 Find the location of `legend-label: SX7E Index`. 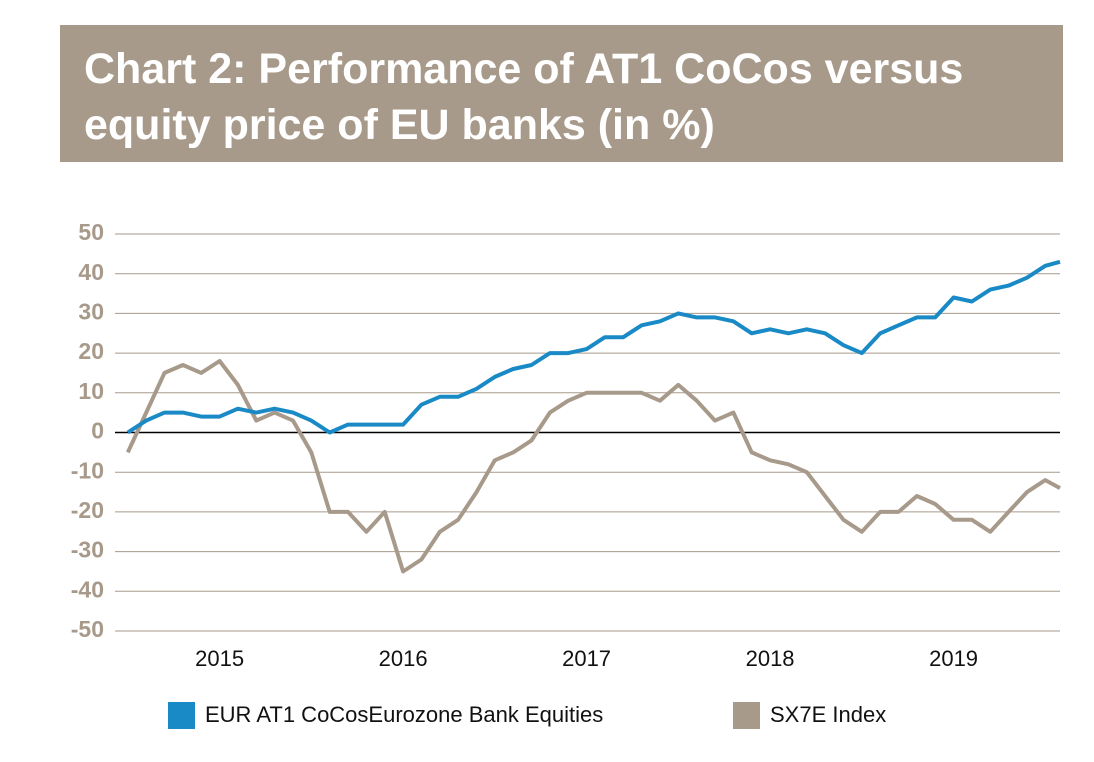

legend-label: SX7E Index is located at coordinates (828, 714).